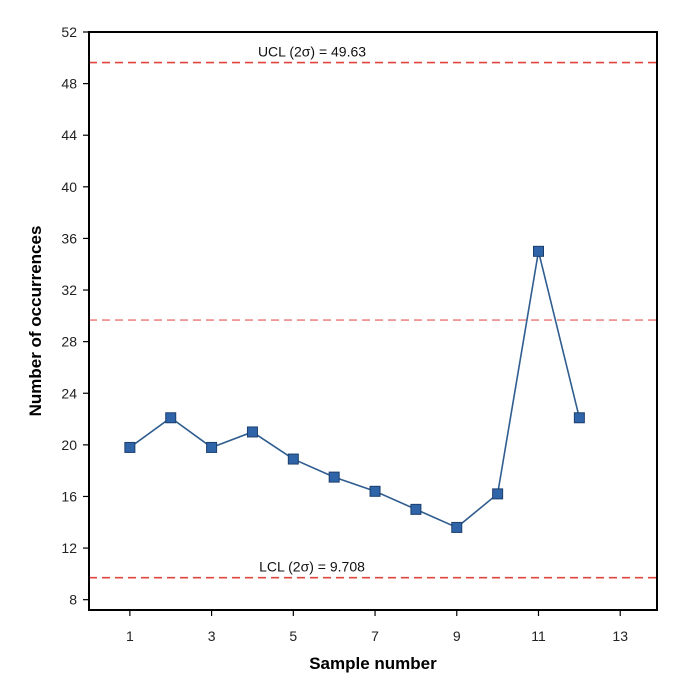  I want to click on y-tick-label: 24, so click(69, 393).